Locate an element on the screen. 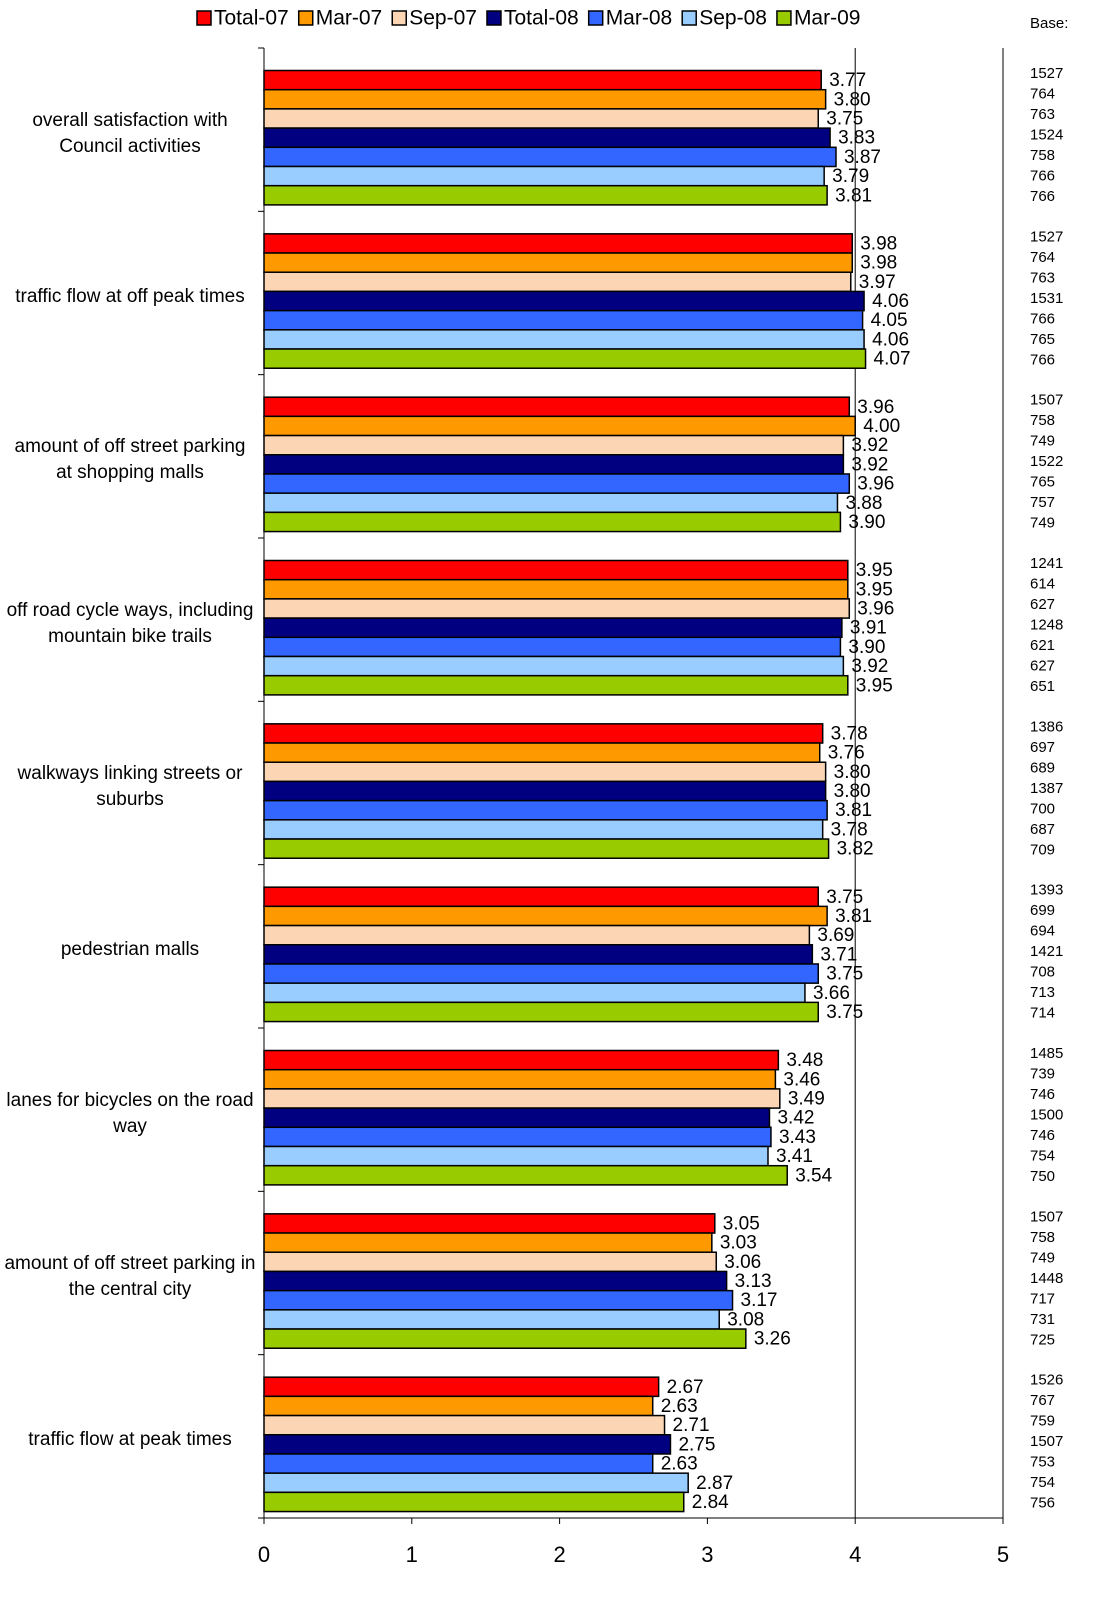  base-value: 1248 is located at coordinates (1046, 624).